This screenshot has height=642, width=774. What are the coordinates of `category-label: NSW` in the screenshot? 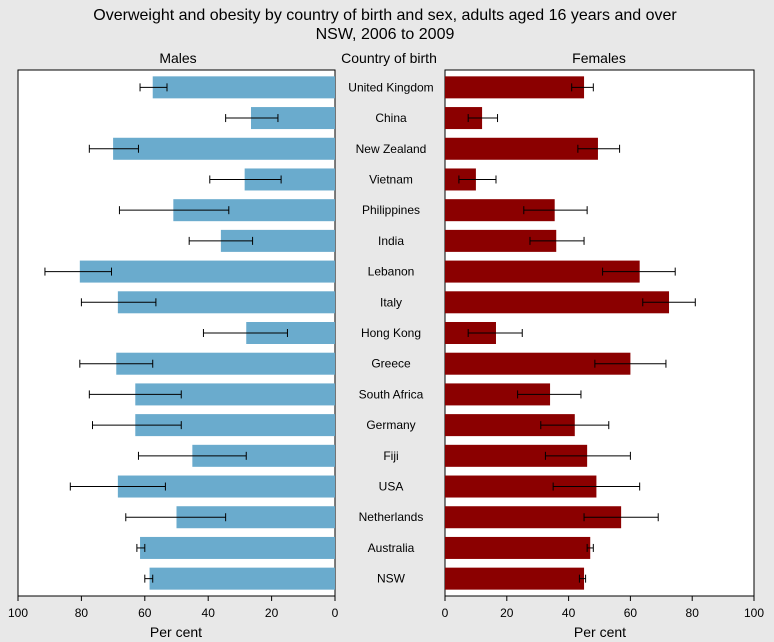 It's located at (391, 579).